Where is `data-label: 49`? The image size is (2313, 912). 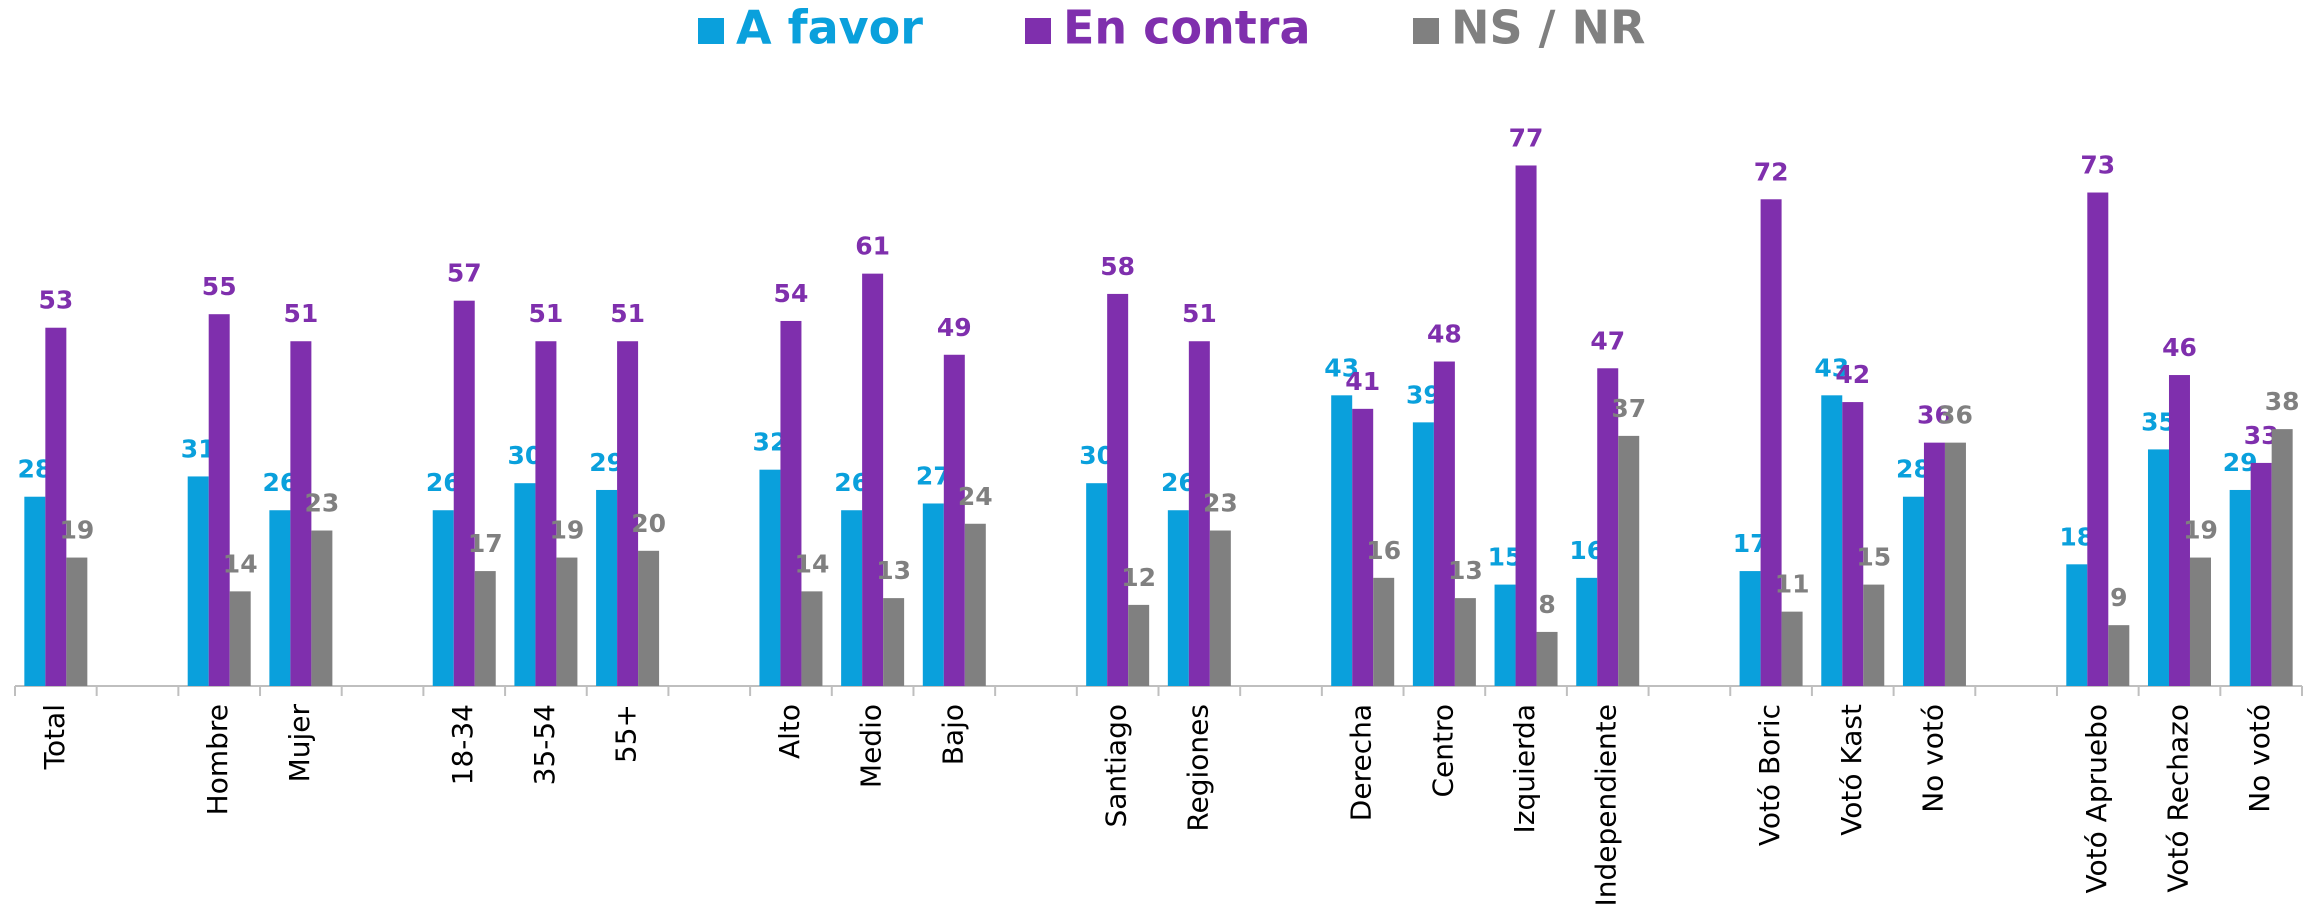 data-label: 49 is located at coordinates (954, 327).